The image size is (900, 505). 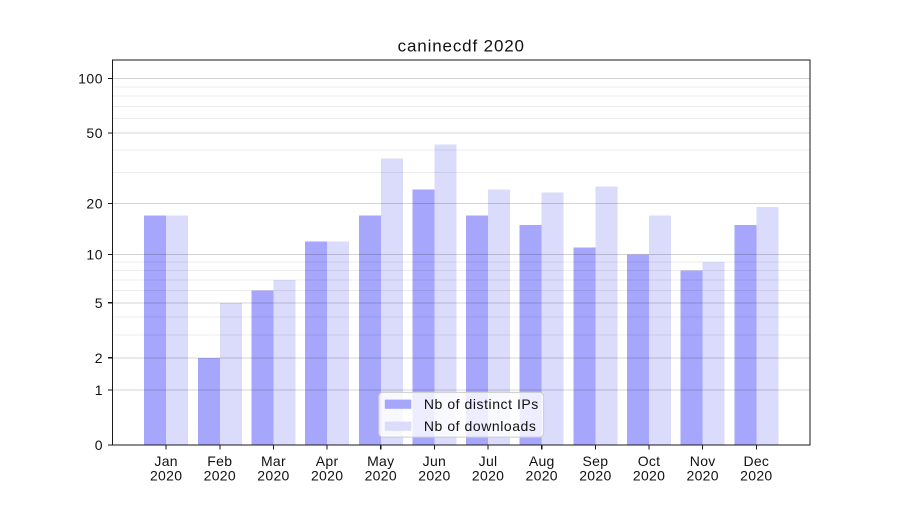 I want to click on svg-text: Nb of downloads, so click(x=480, y=426).